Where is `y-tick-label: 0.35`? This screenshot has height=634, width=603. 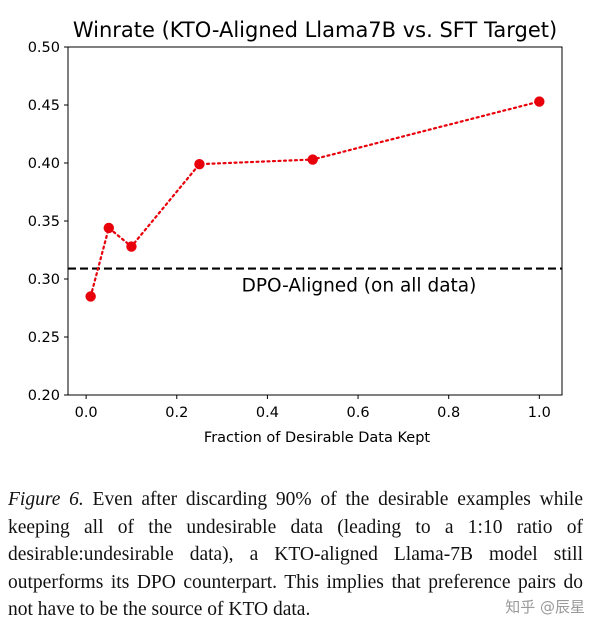 y-tick-label: 0.35 is located at coordinates (44, 222).